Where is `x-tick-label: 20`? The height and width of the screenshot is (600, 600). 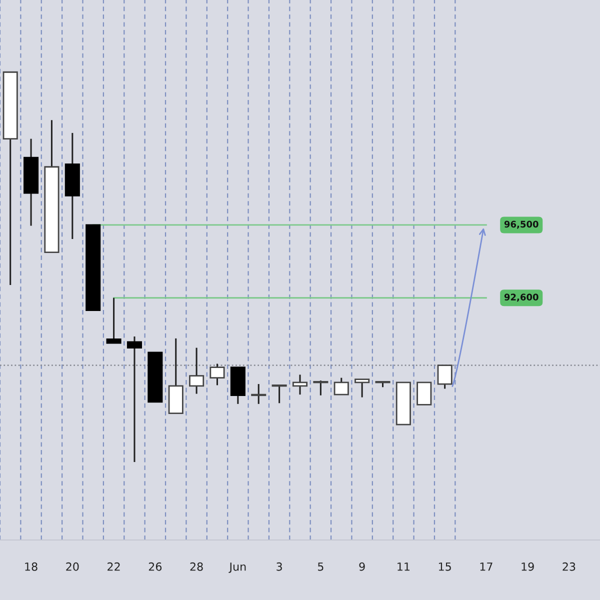
x-tick-label: 20 is located at coordinates (72, 566).